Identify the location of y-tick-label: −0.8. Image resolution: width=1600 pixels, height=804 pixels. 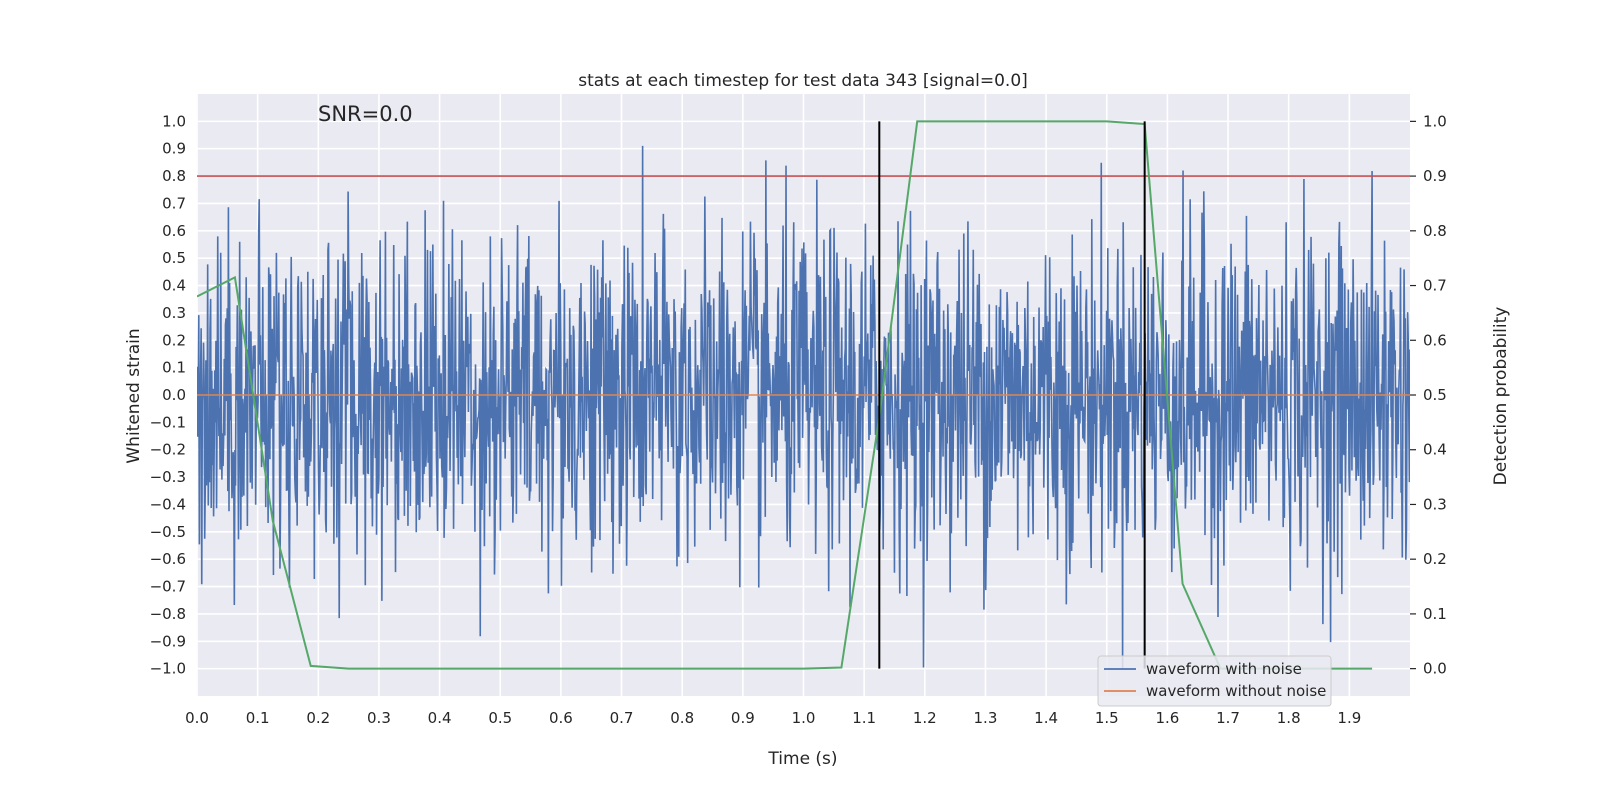
(168, 614).